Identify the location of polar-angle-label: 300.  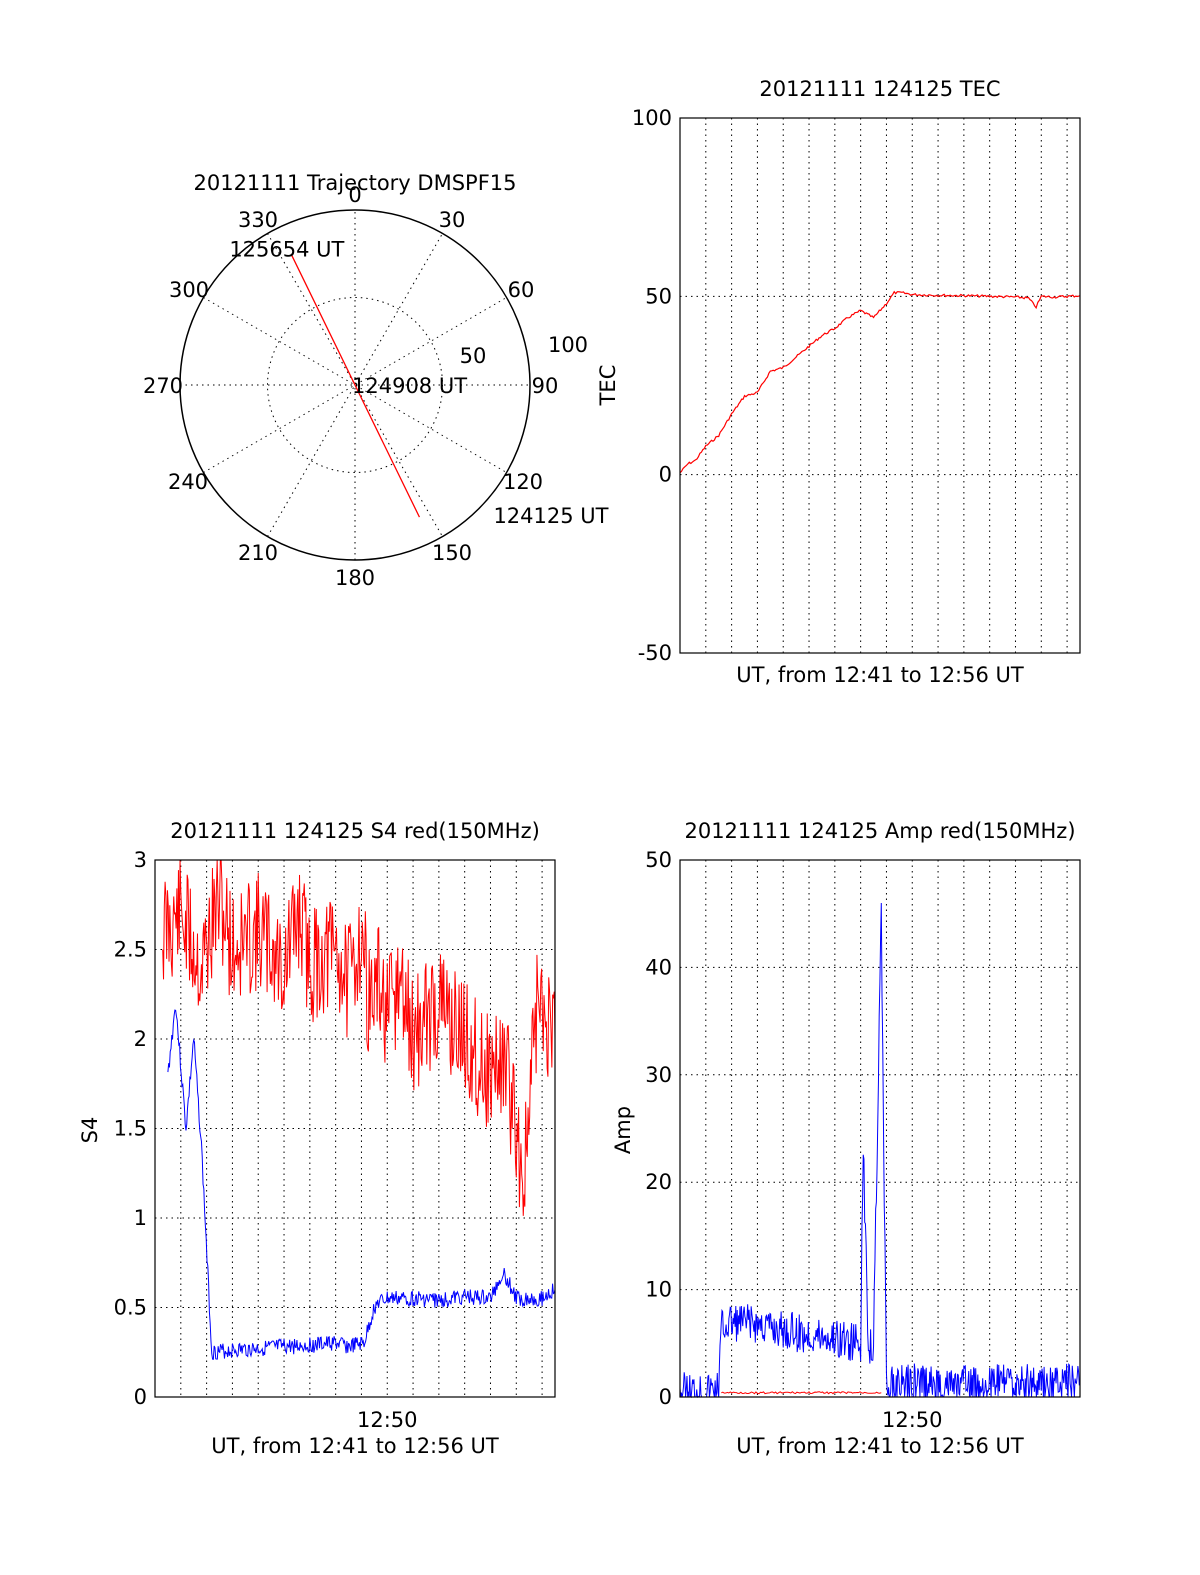
(189, 290).